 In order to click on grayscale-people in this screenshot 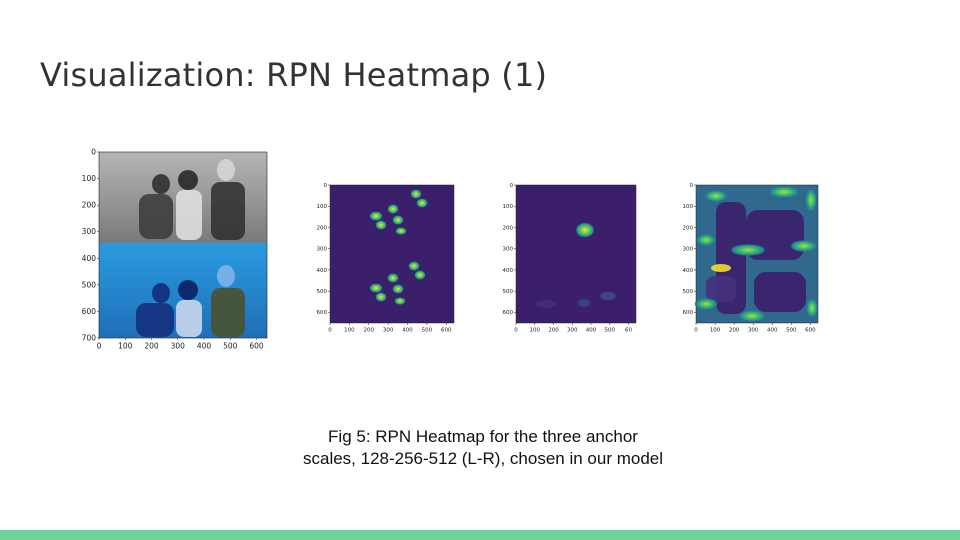, I will do `click(192, 199)`.